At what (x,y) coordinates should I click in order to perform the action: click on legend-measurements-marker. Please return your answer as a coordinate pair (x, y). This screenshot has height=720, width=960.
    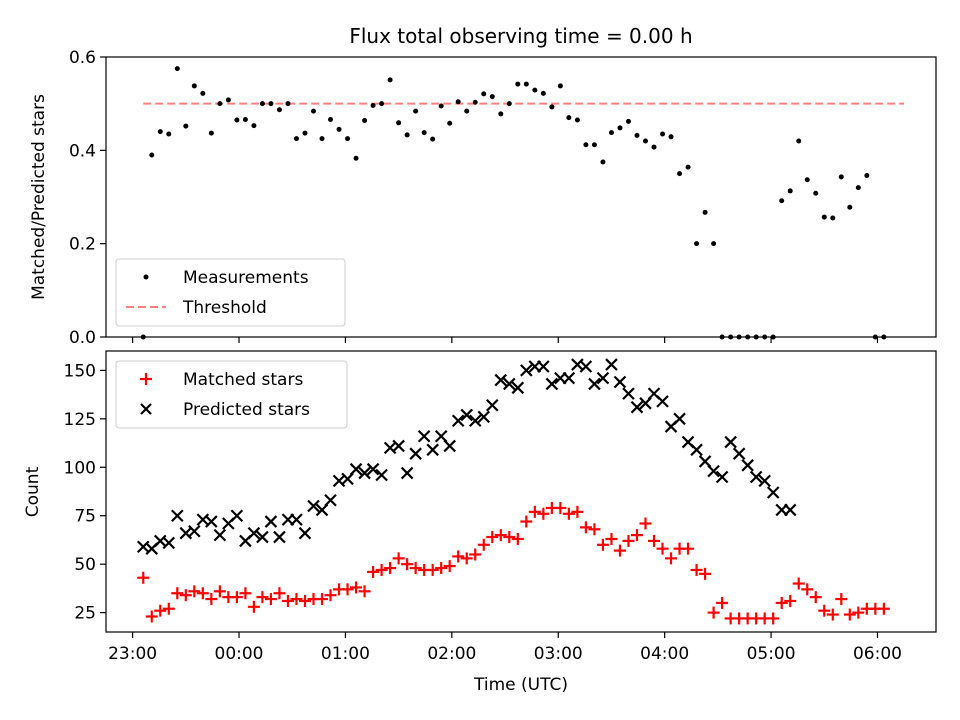
    Looking at the image, I should click on (146, 277).